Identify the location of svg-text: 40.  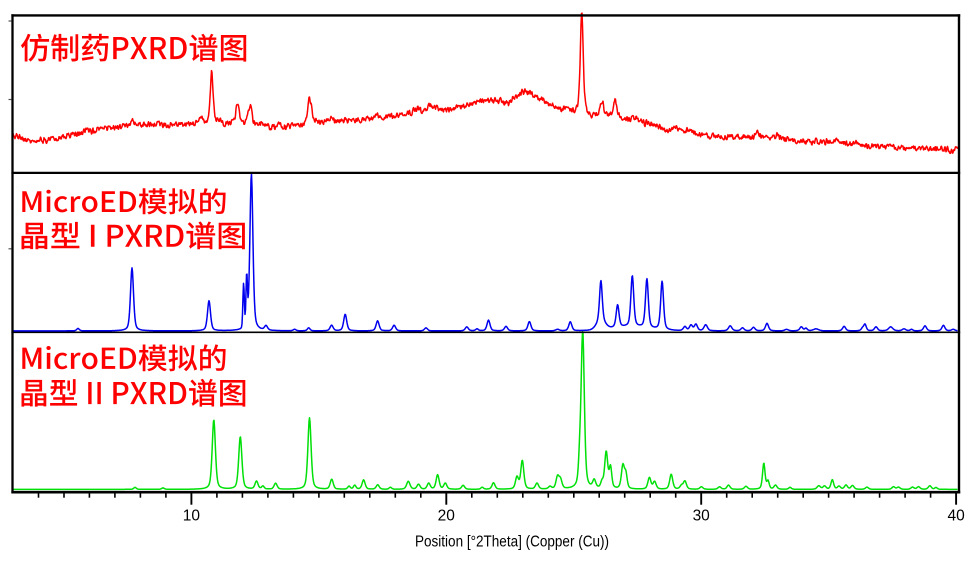
(956, 516).